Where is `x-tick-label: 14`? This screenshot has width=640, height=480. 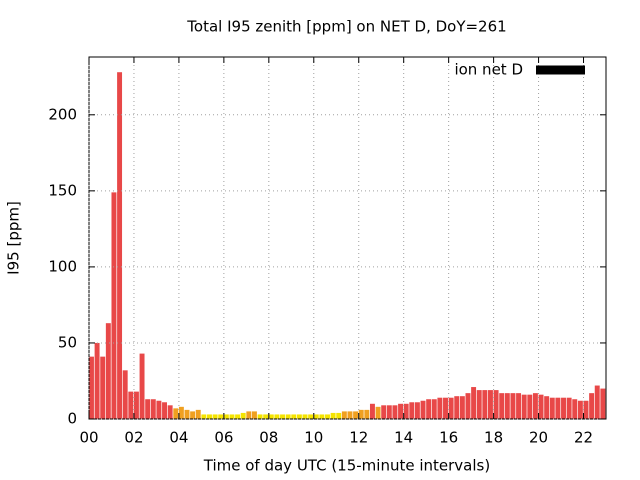 x-tick-label: 14 is located at coordinates (403, 438).